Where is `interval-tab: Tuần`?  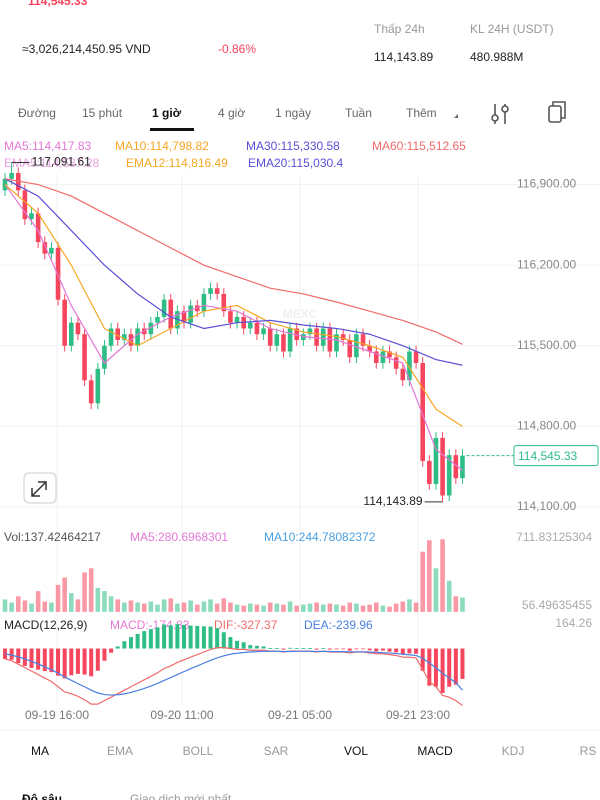
interval-tab: Tuần is located at coordinates (358, 113).